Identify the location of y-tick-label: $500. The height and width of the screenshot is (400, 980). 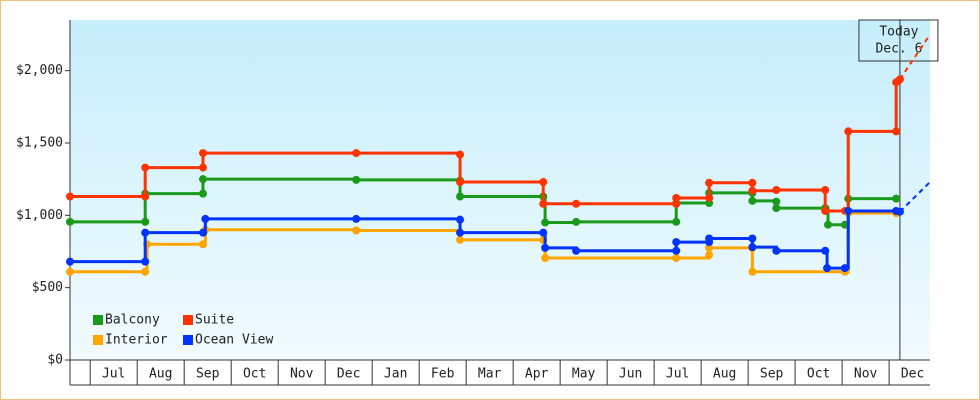
(47, 287).